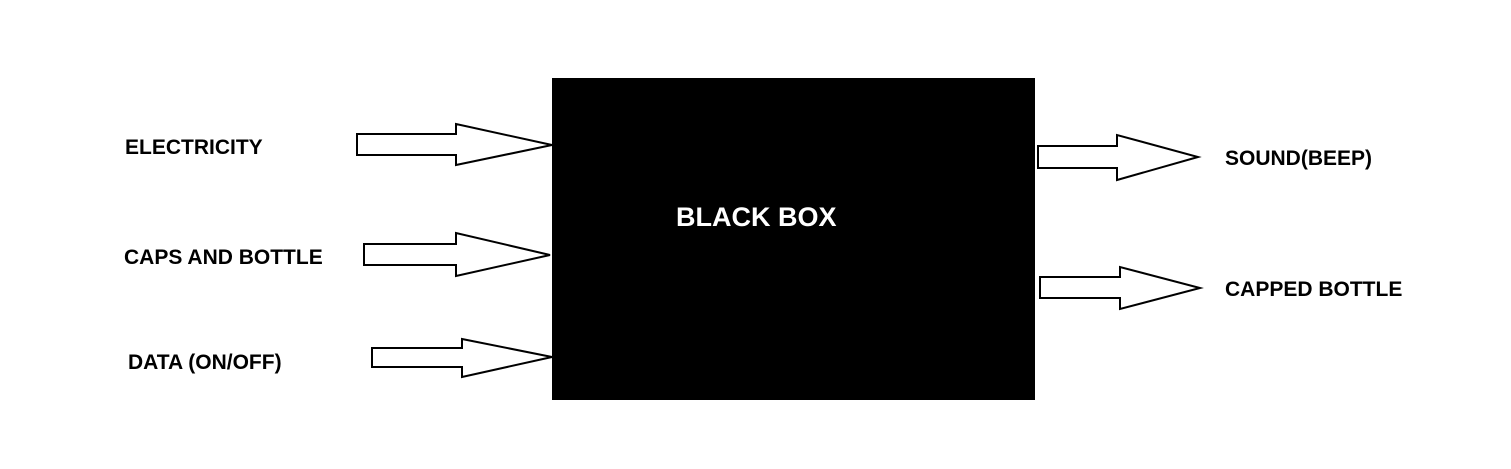 The height and width of the screenshot is (469, 1511). I want to click on input-label-caps-and-bottle: CAPS AND BOTTLE, so click(223, 257).